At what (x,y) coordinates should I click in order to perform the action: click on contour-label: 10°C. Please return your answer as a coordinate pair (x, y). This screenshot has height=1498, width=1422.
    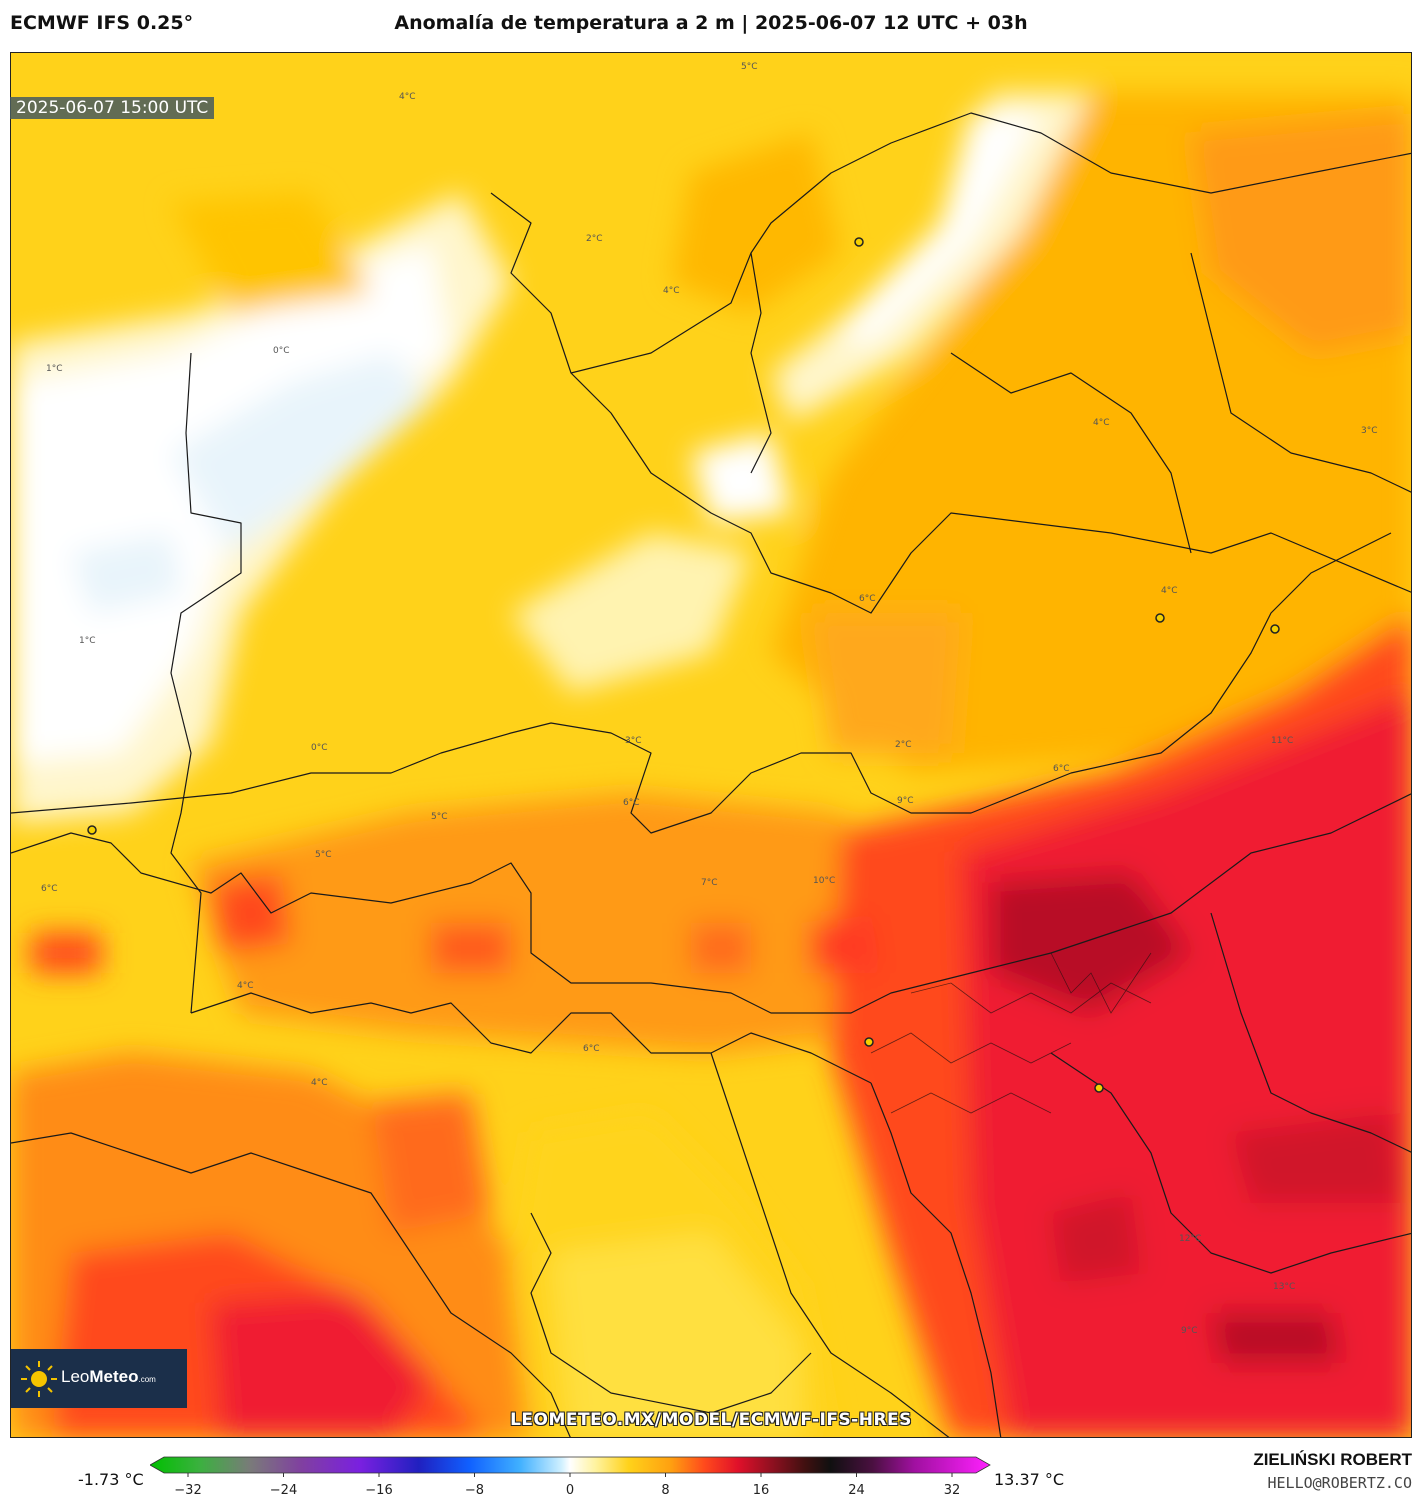
    Looking at the image, I should click on (824, 881).